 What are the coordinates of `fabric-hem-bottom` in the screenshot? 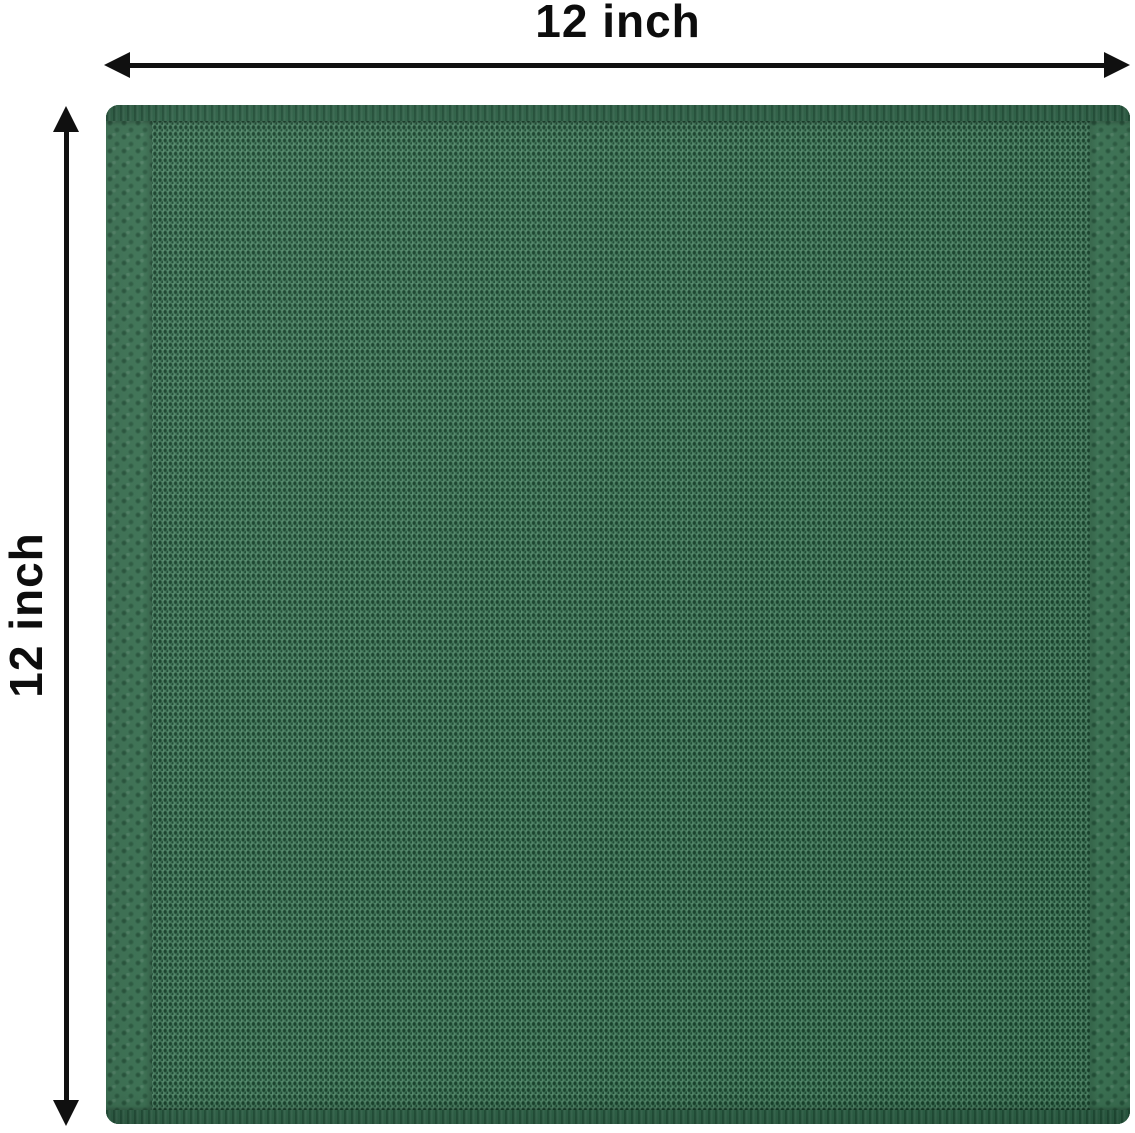 It's located at (618, 1117).